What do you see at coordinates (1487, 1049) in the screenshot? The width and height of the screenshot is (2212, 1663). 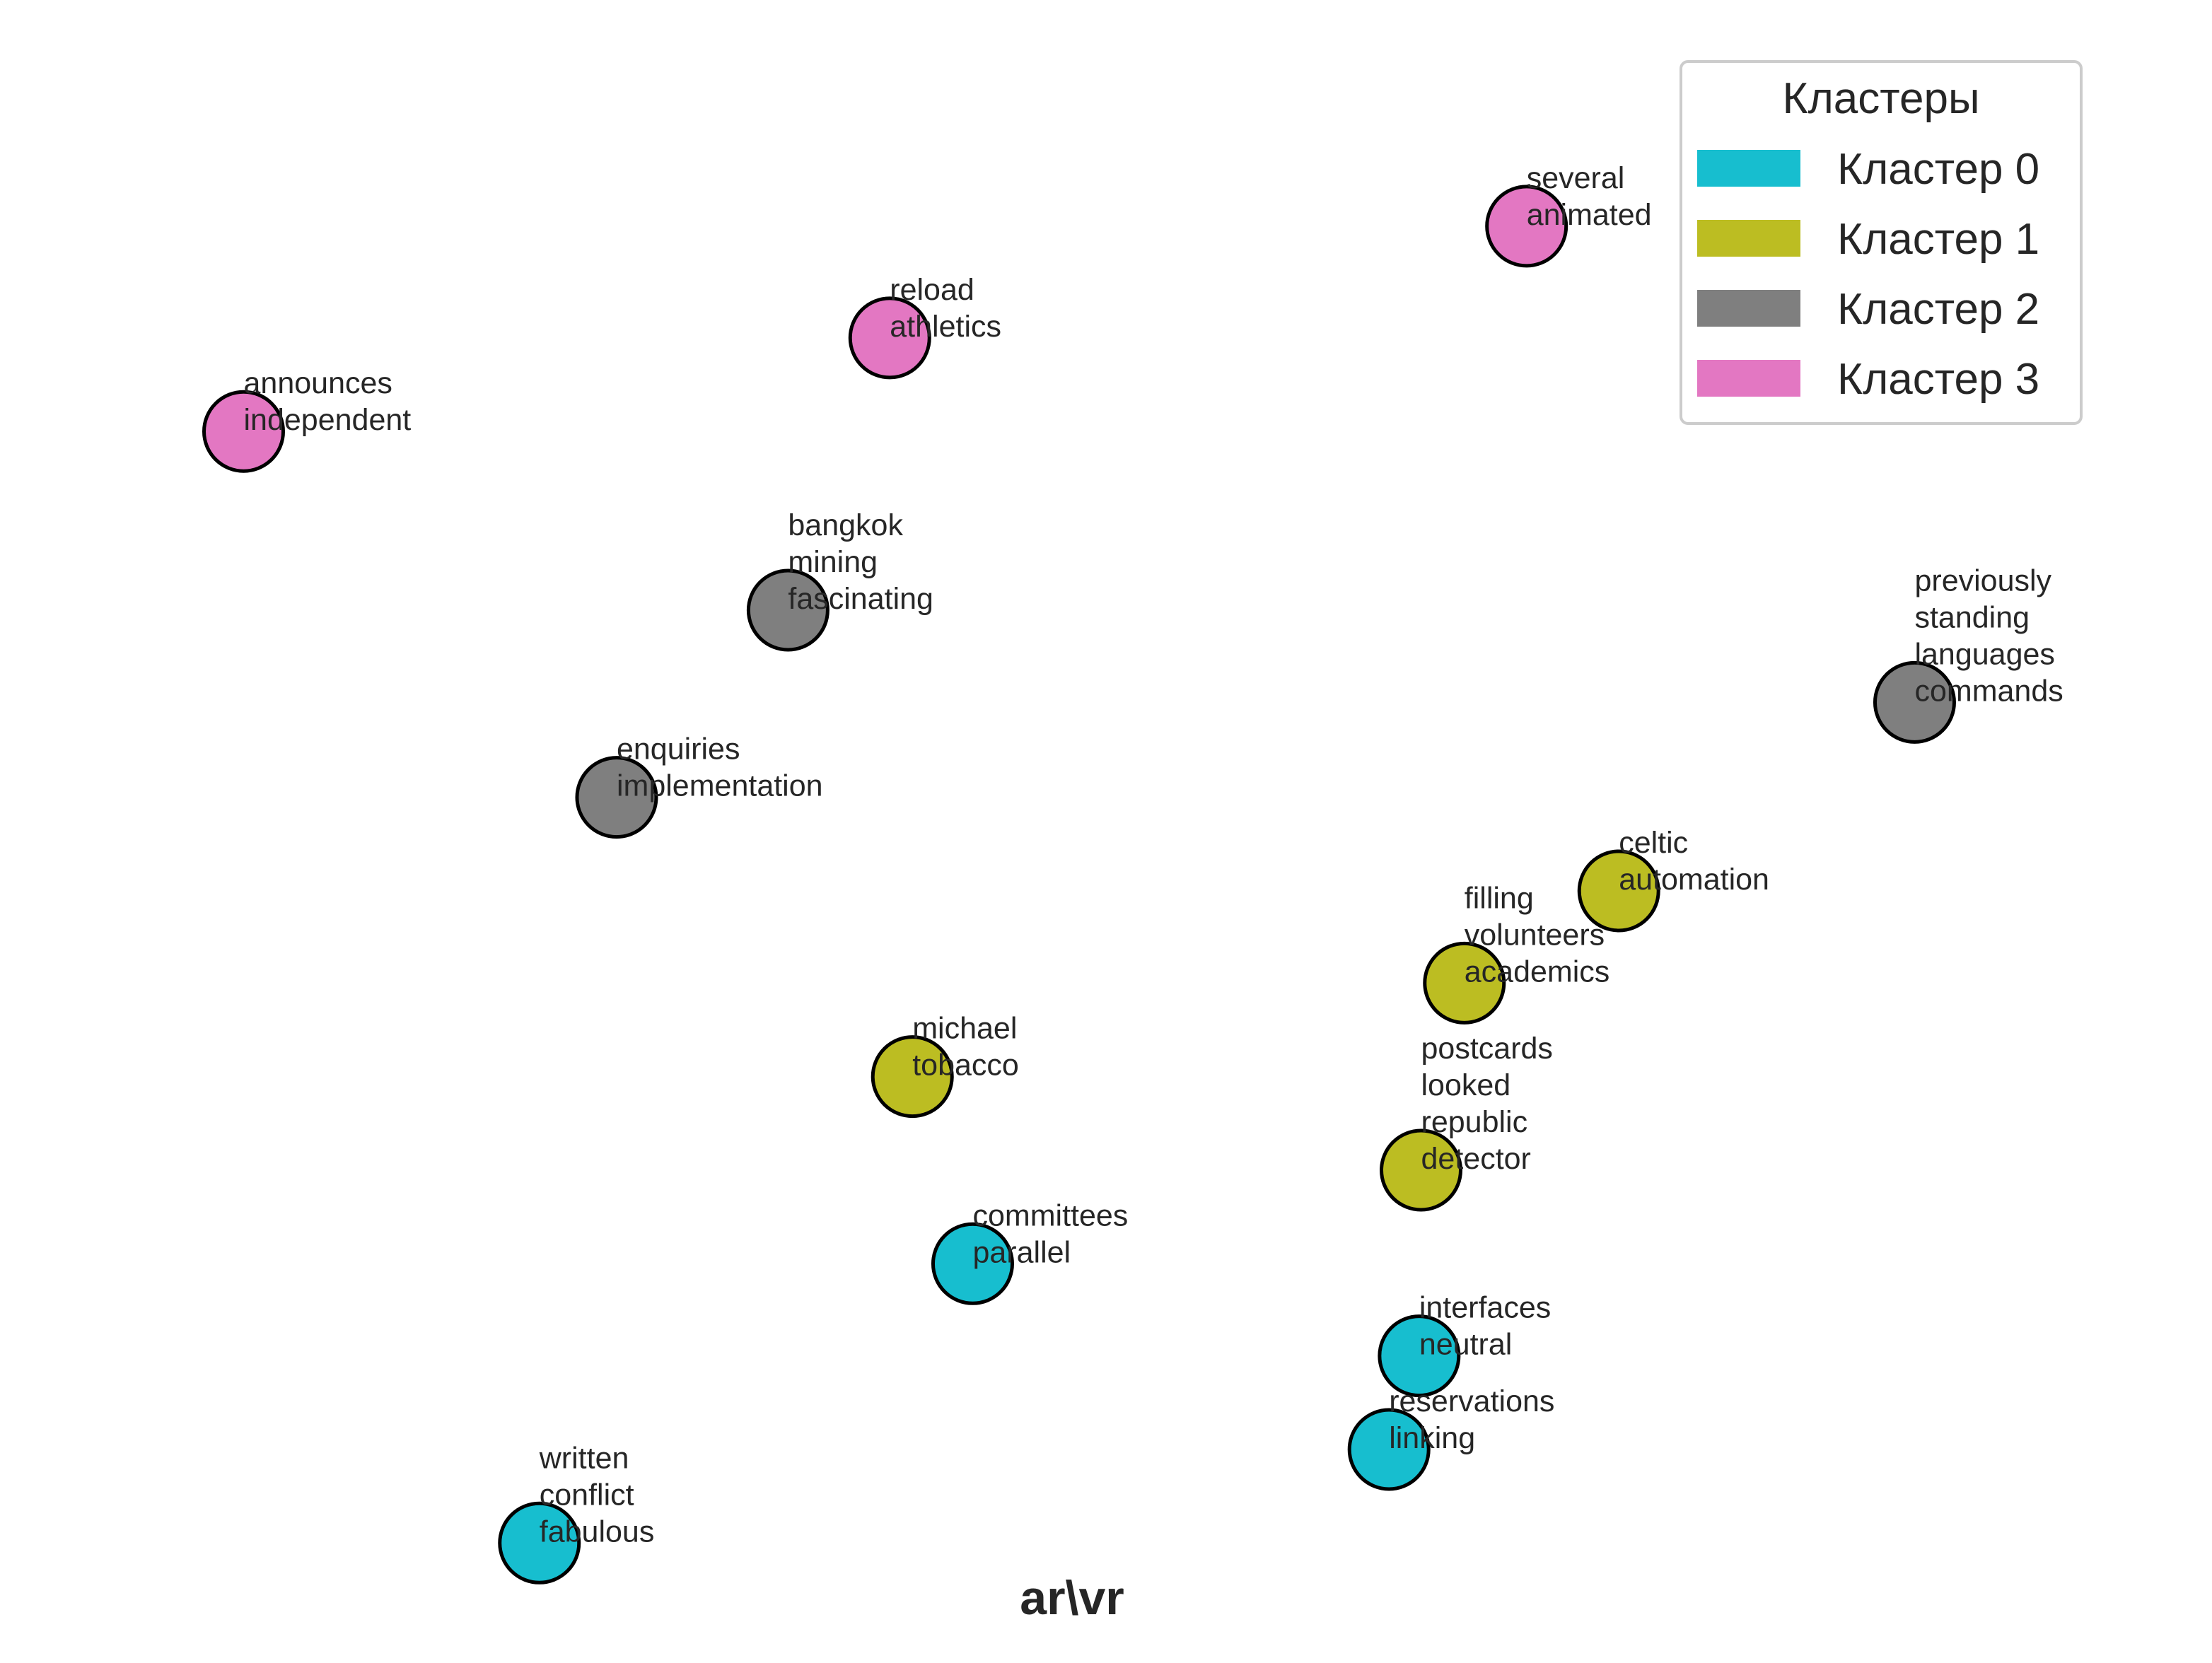 I see `point-label-line: postcards` at bounding box center [1487, 1049].